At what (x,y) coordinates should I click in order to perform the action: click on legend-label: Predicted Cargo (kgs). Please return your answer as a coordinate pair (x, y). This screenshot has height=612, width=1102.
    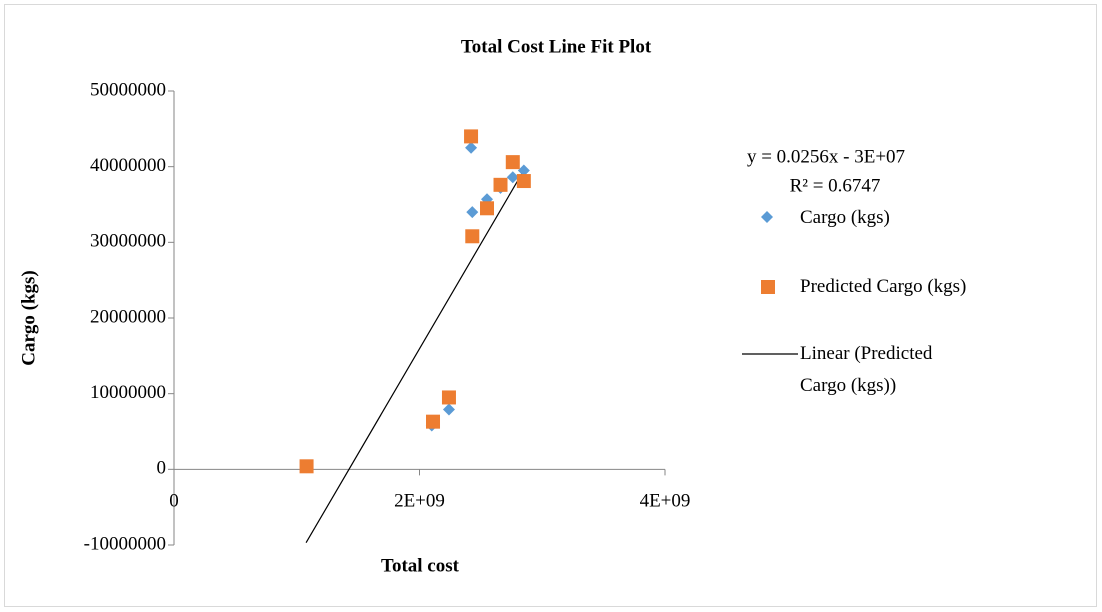
    Looking at the image, I should click on (883, 286).